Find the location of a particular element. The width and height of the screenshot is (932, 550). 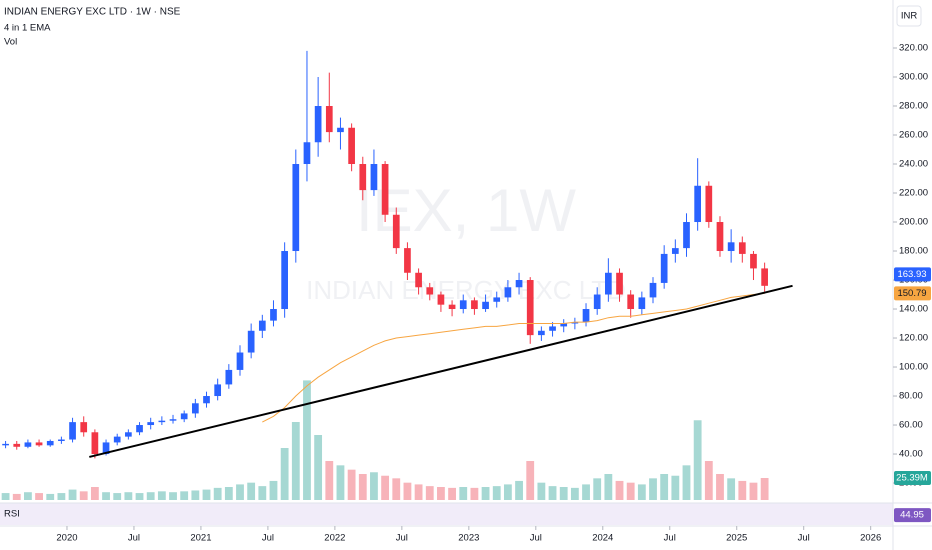

y-tick-label: 80.00 is located at coordinates (911, 396).